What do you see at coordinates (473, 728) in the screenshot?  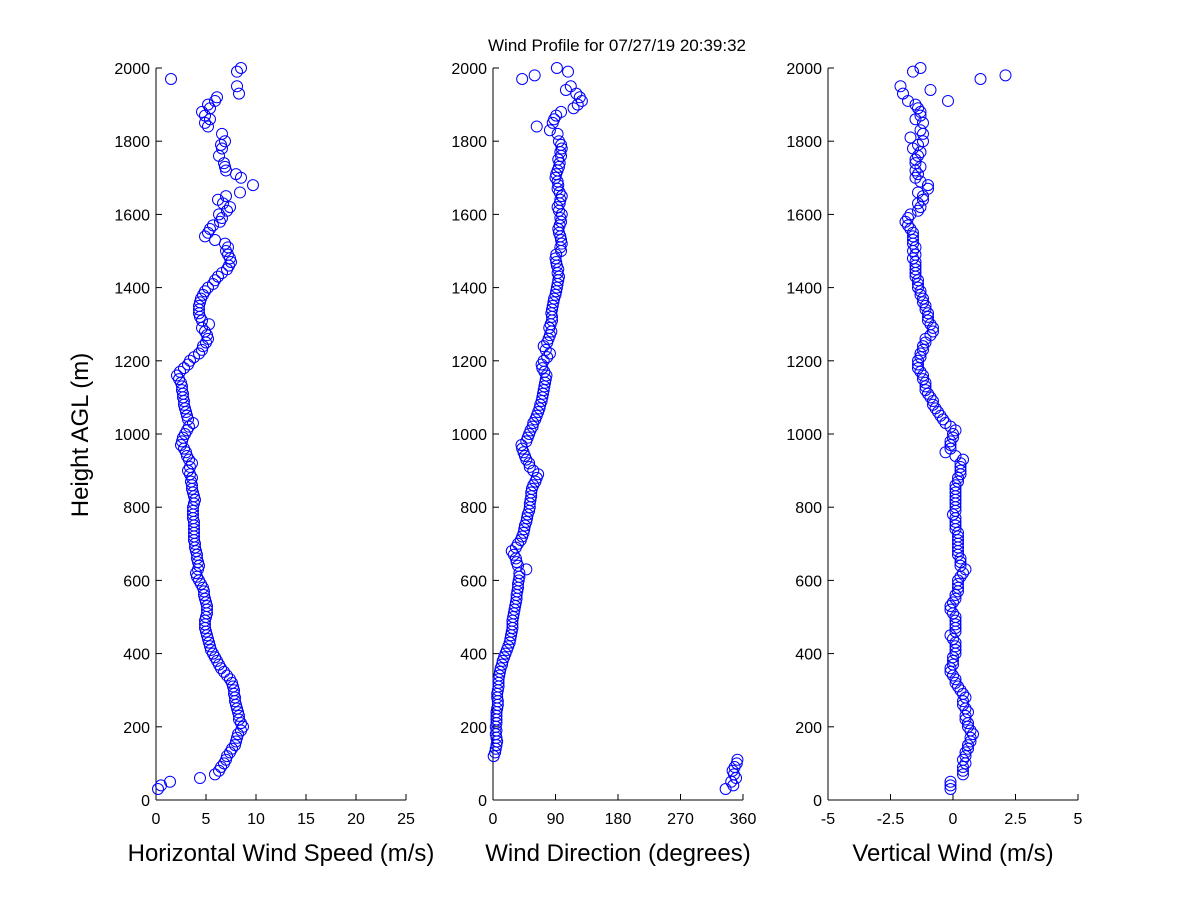 I see `y-tick-label: 200` at bounding box center [473, 728].